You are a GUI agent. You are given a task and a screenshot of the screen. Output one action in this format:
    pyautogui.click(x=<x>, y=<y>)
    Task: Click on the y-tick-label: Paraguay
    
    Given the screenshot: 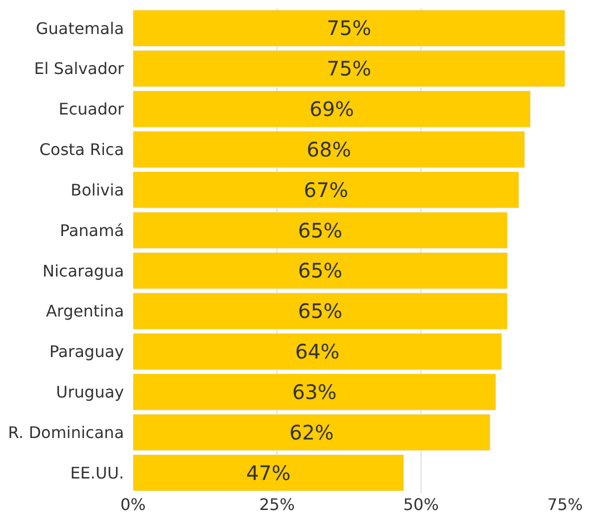 What is the action you would take?
    pyautogui.click(x=86, y=352)
    